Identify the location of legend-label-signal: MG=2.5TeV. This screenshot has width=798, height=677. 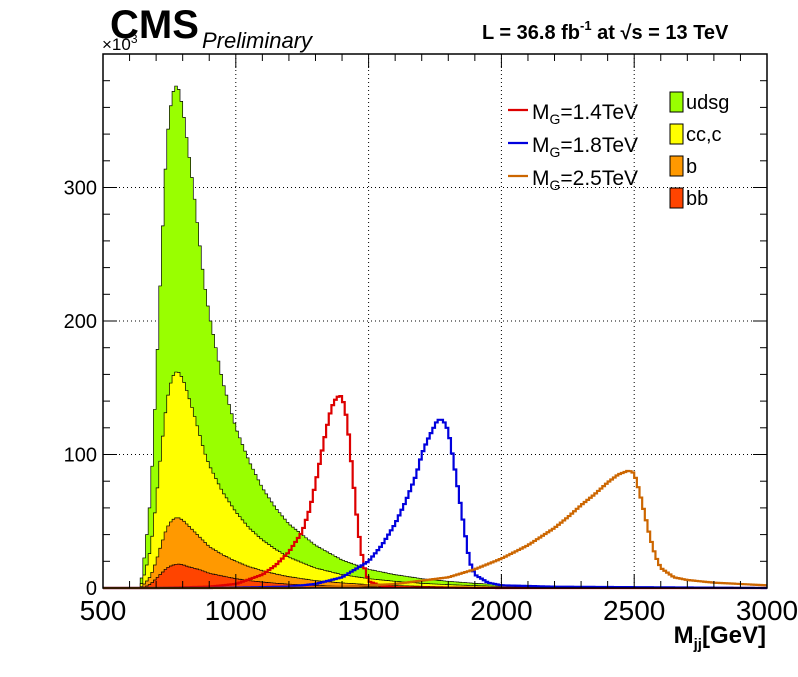
(585, 180).